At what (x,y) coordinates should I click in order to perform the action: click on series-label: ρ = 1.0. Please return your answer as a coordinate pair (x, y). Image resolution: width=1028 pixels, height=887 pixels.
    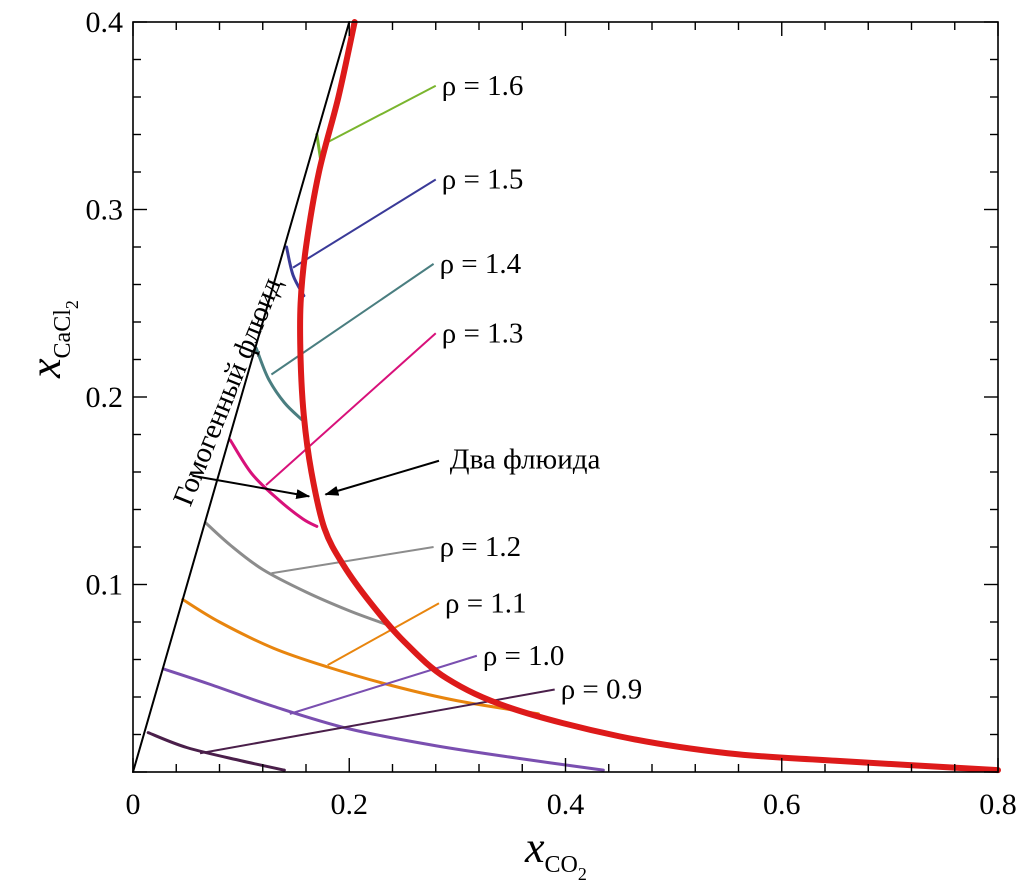
    Looking at the image, I should click on (524, 656).